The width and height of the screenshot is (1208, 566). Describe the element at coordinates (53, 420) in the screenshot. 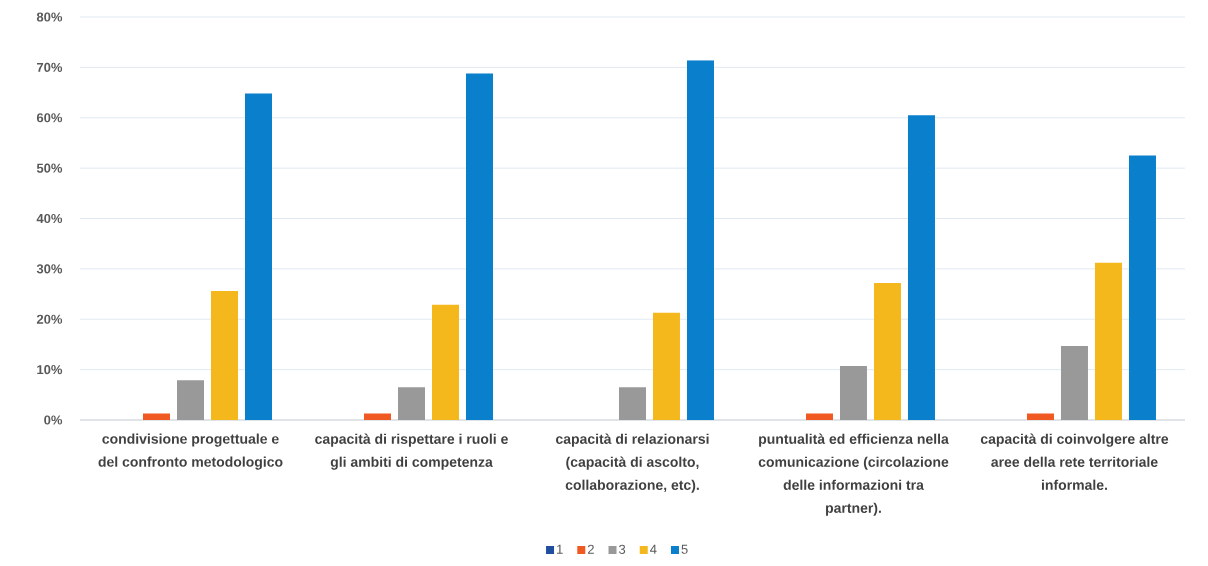

I see `y-tick-label: 0%` at that location.